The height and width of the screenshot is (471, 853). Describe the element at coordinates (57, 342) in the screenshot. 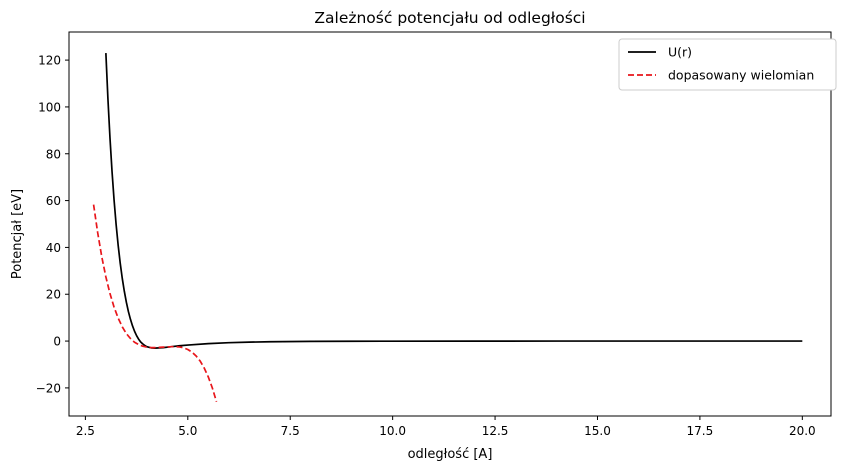

I see `y-tick-label: 0` at that location.